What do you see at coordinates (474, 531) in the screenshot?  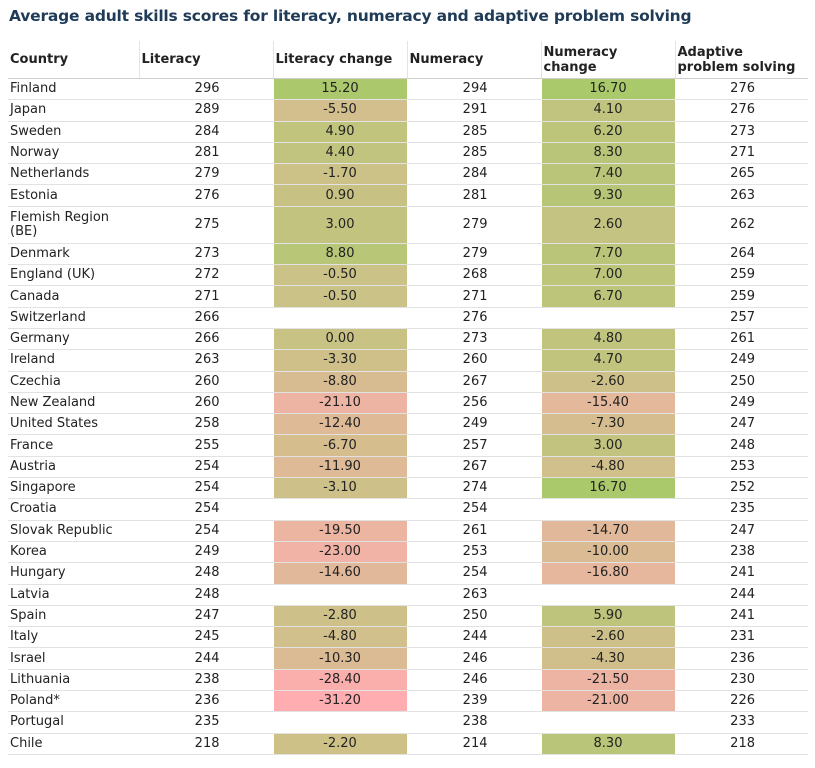 I see `cell-numeracy: 261` at bounding box center [474, 531].